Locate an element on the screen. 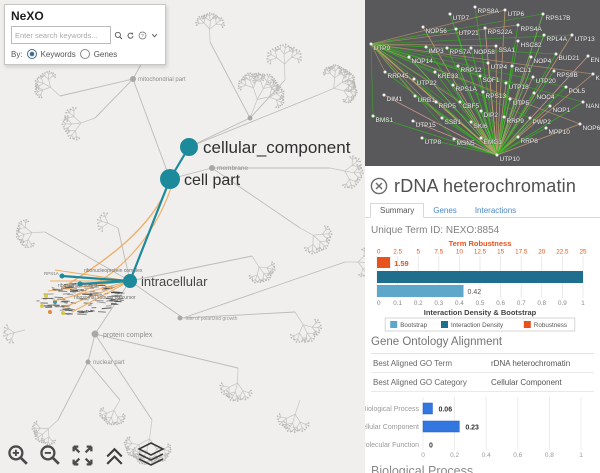  radio-keywords-label: Keywords is located at coordinates (58, 54).